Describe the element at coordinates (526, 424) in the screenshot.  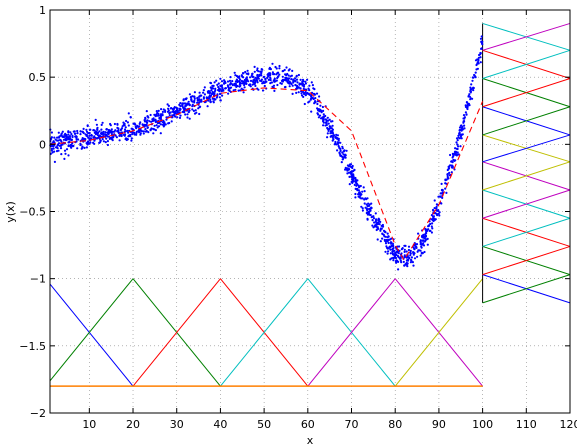
I see `x-tick-label: 110` at that location.